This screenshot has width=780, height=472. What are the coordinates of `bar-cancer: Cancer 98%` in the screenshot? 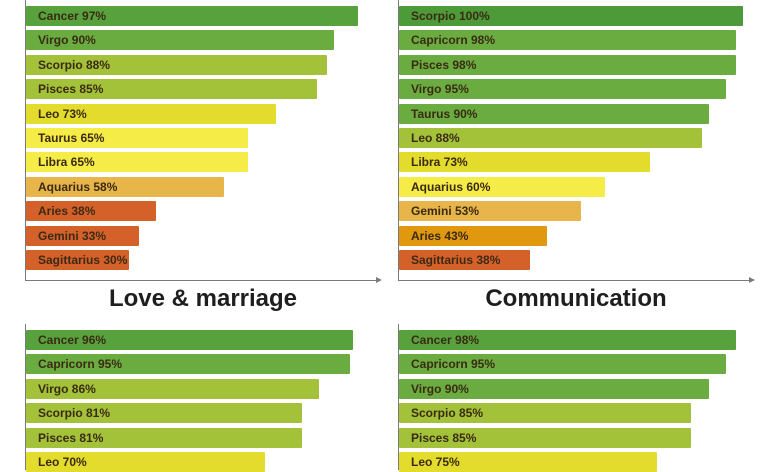 It's located at (568, 340).